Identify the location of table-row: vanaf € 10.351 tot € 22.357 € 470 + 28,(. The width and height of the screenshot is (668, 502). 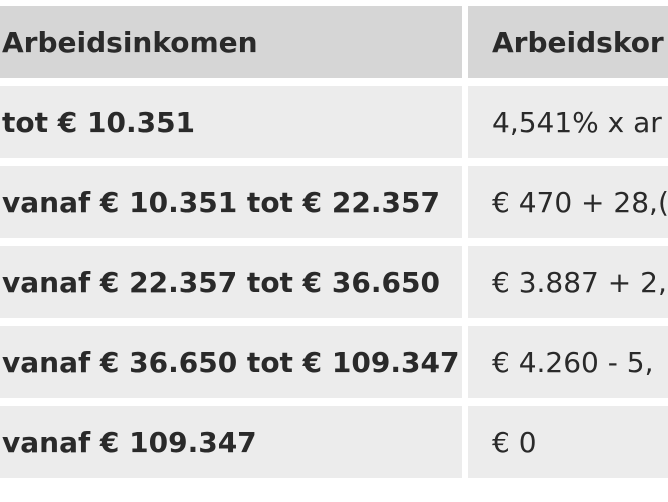
(334, 202).